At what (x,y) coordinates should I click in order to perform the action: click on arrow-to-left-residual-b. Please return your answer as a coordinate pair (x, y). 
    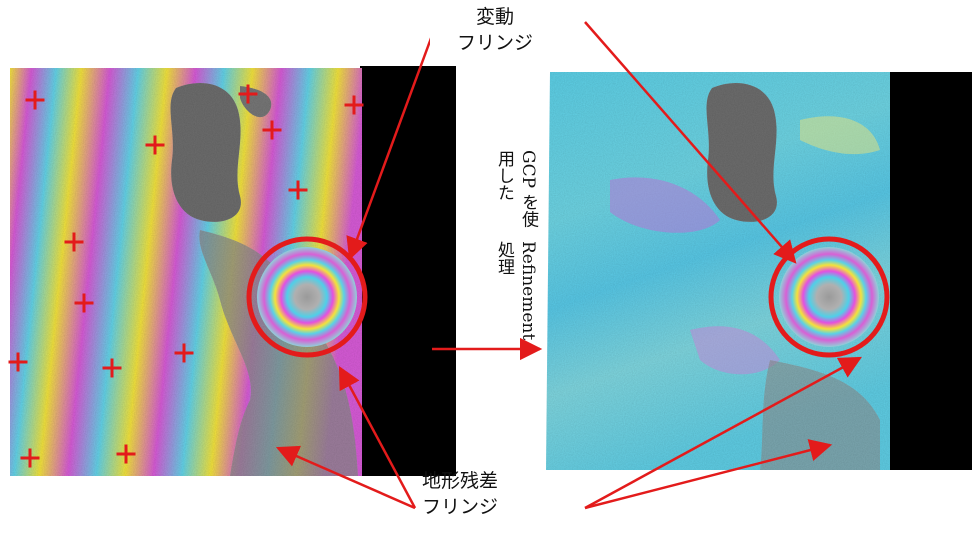
    Looking at the image, I should click on (345, 477).